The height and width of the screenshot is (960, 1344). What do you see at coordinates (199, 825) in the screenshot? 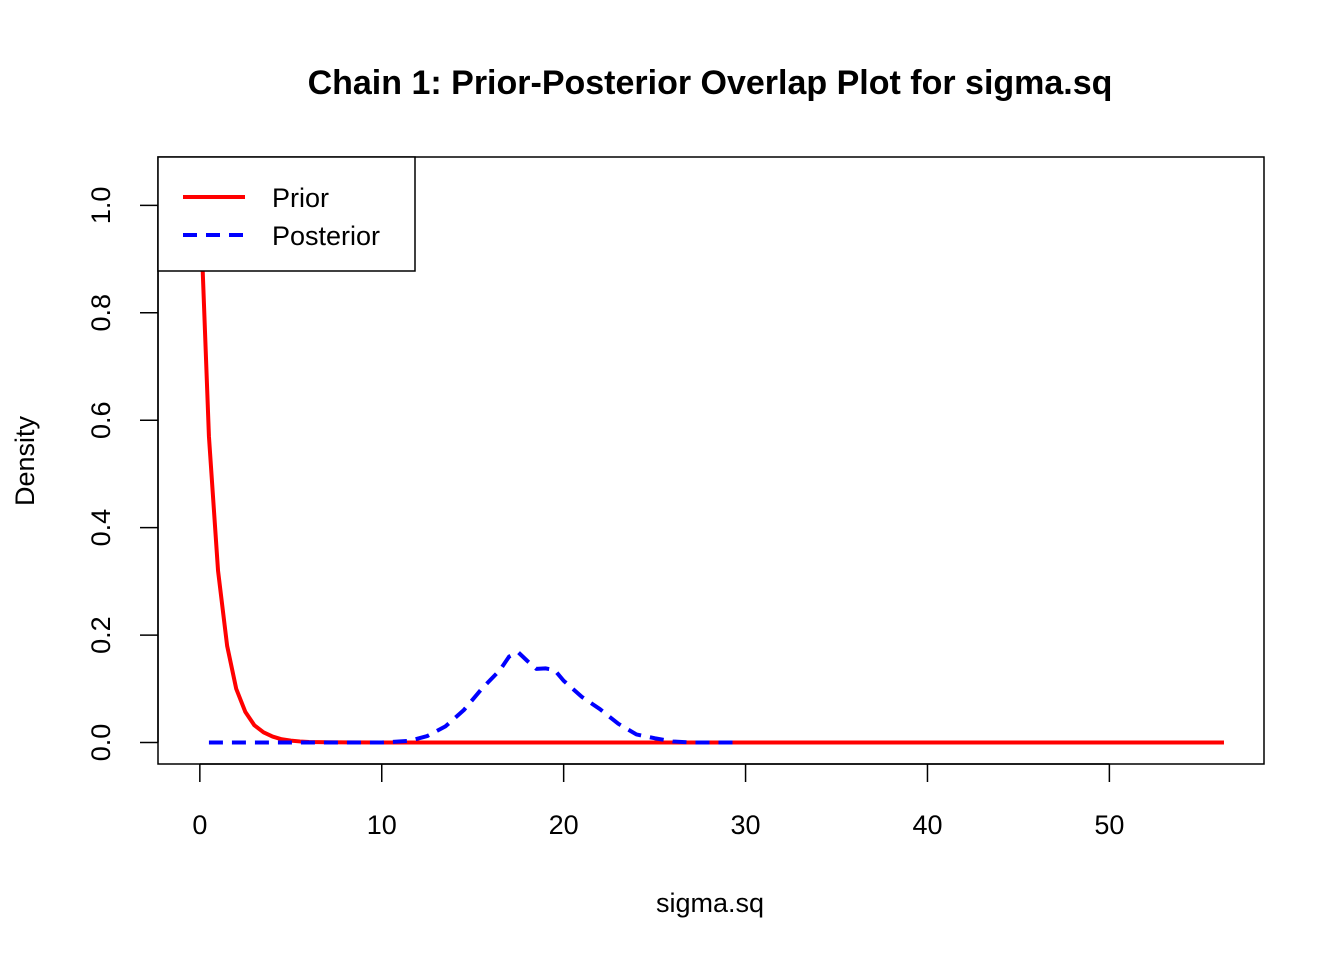
I see `x-tick-label: 0` at bounding box center [199, 825].